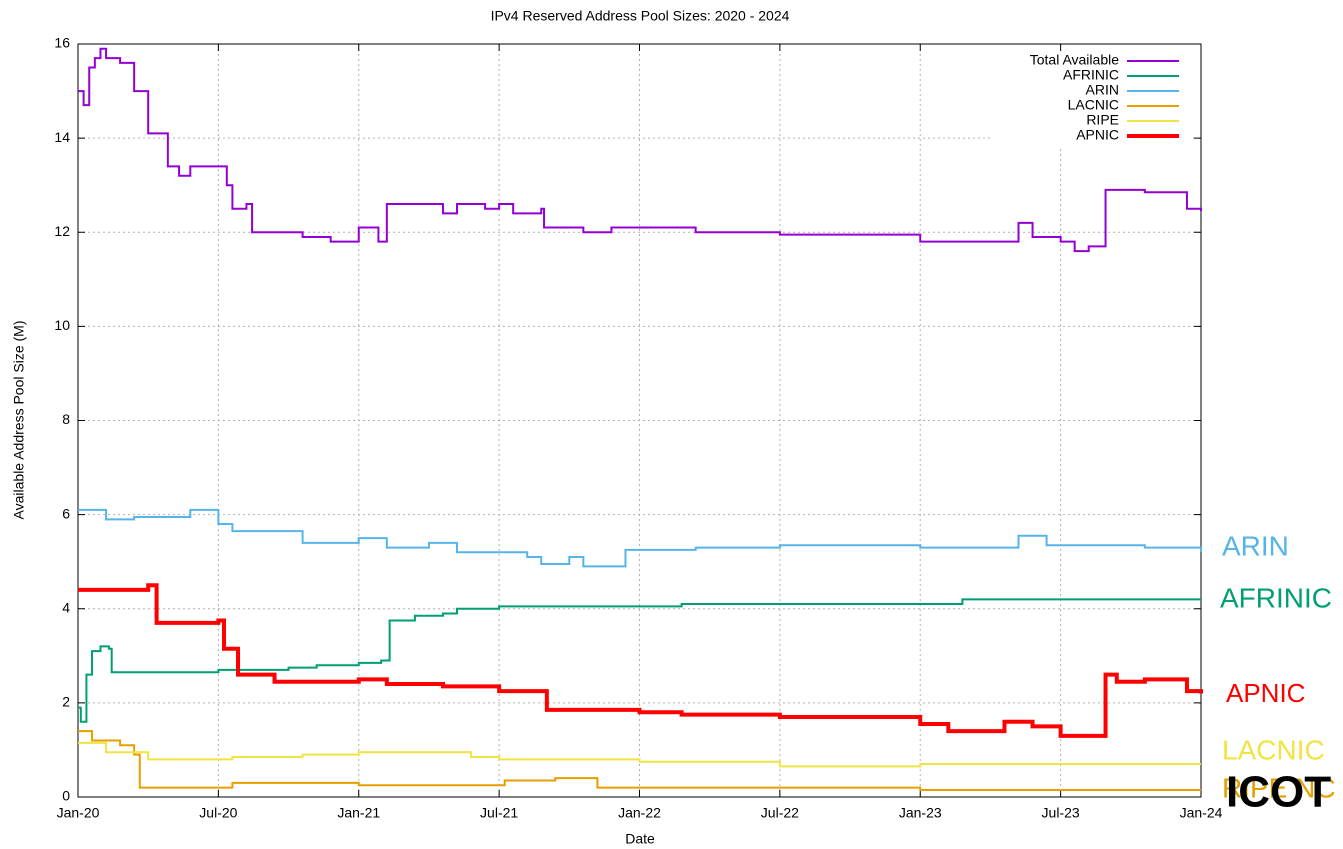 The height and width of the screenshot is (849, 1343). What do you see at coordinates (640, 839) in the screenshot?
I see `x-axis-label: Date` at bounding box center [640, 839].